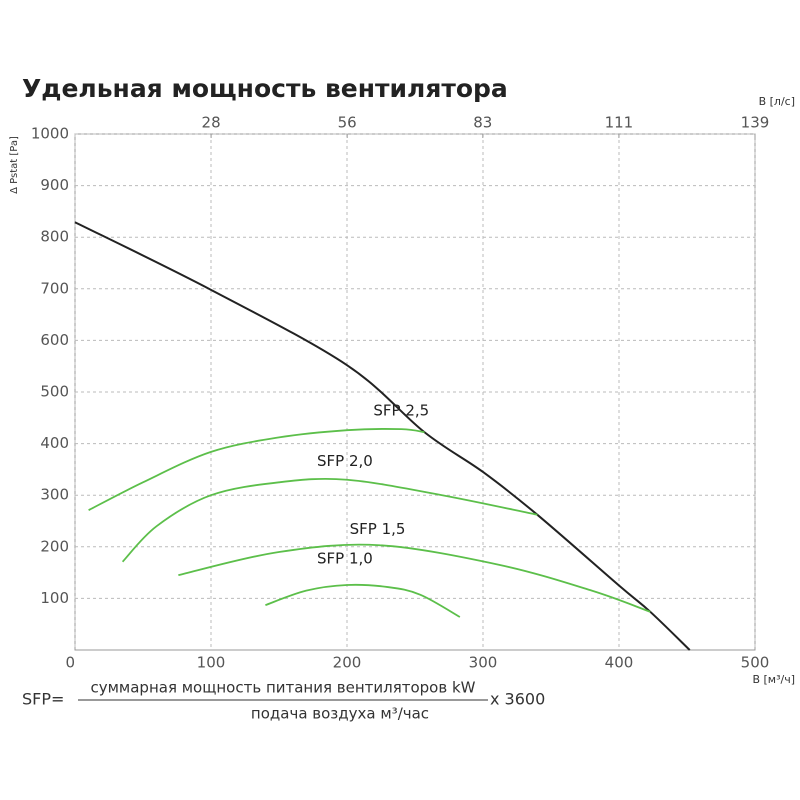 The height and width of the screenshot is (800, 800). What do you see at coordinates (619, 123) in the screenshot?
I see `x2-tick-label: 111` at bounding box center [619, 123].